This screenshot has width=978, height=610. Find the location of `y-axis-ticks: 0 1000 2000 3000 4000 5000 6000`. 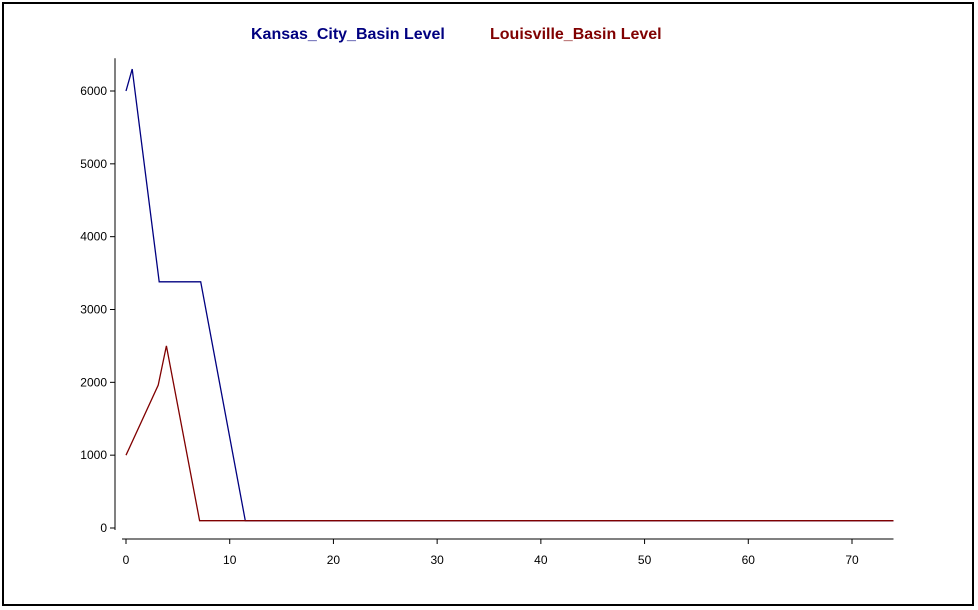

y-axis-ticks: 0 1000 2000 3000 4000 5000 6000 is located at coordinates (97, 309).